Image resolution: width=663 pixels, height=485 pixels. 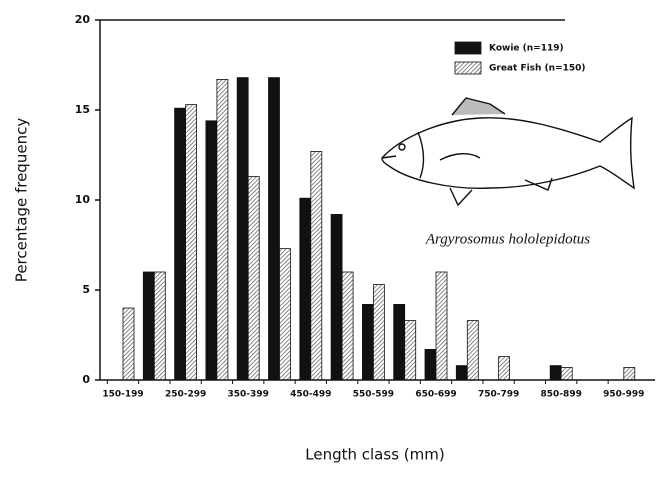 I want to click on y-tick-label: 15, so click(x=82, y=109).